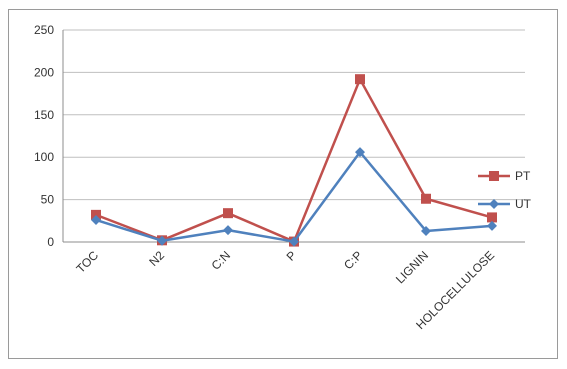 The height and width of the screenshot is (369, 567). Describe the element at coordinates (48, 200) in the screenshot. I see `y-tick-label: 50` at that location.